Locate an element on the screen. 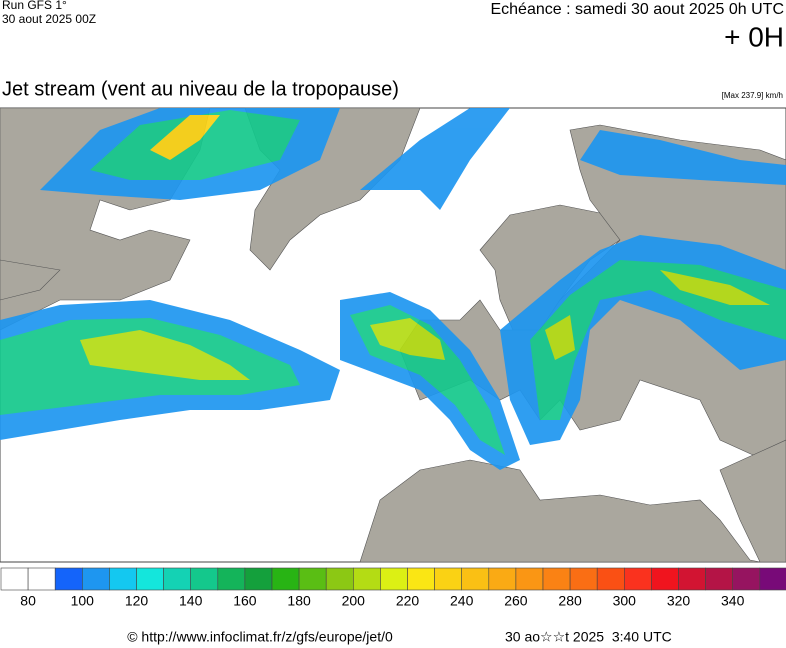 The width and height of the screenshot is (786, 648). colorbar-label: 180 is located at coordinates (299, 601).